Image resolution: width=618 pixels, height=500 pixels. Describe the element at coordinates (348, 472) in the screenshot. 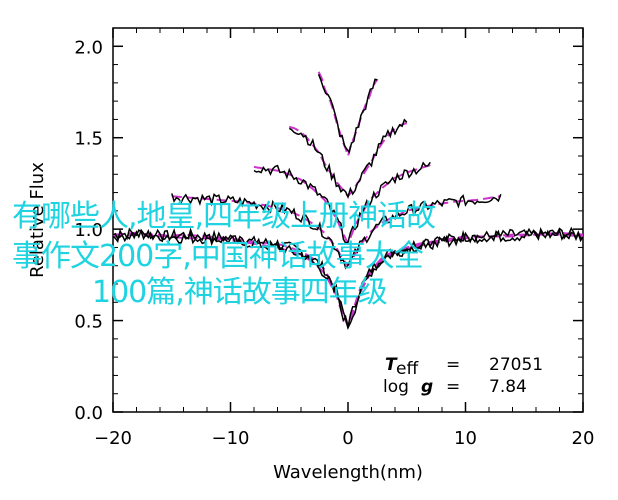

I see `x-axis-title: Wavelength(nm)` at that location.